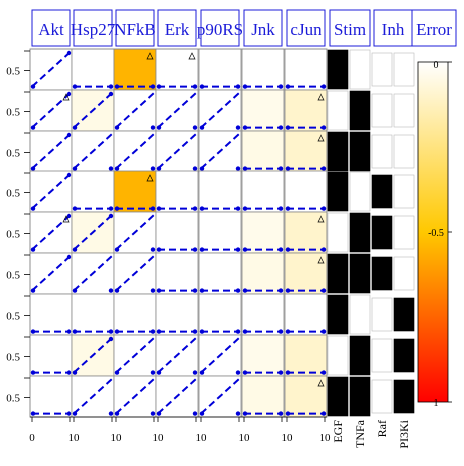 The image size is (464, 466). I want to click on colorbar-tick-label: -0.5, so click(436, 233).